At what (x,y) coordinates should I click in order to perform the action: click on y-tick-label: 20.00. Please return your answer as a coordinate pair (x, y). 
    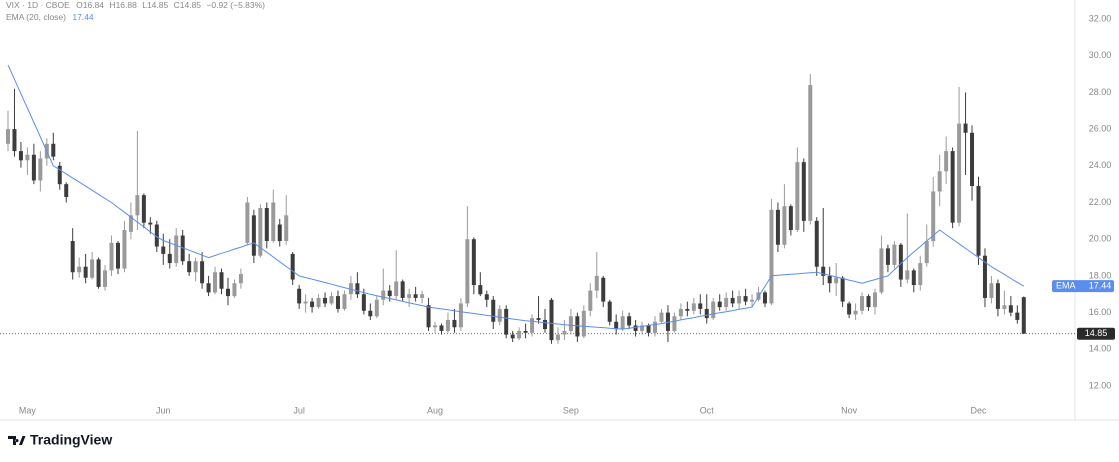
    Looking at the image, I should click on (1100, 239).